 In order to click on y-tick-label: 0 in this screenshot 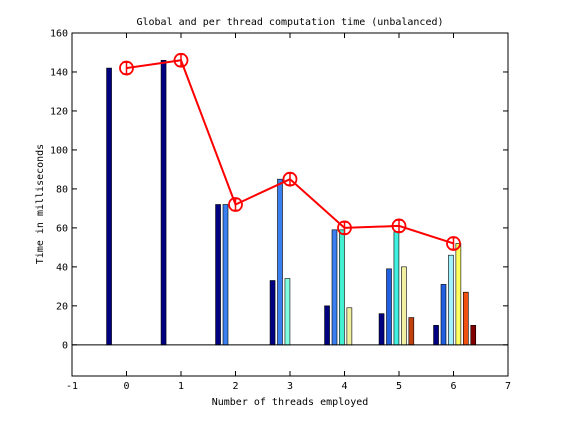, I will do `click(65, 345)`.